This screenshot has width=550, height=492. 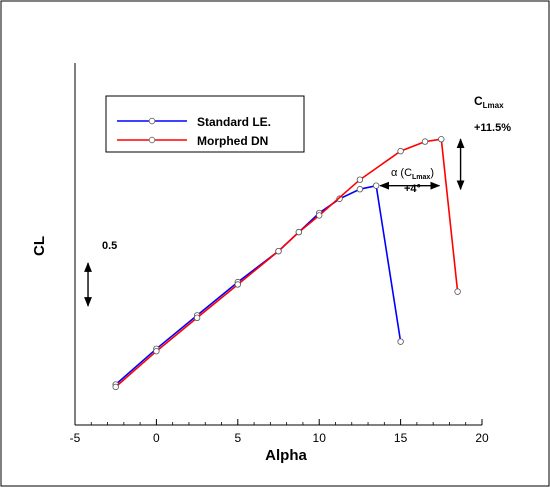 I want to click on alpha-shift-label: α (CLmax), so click(x=412, y=174).